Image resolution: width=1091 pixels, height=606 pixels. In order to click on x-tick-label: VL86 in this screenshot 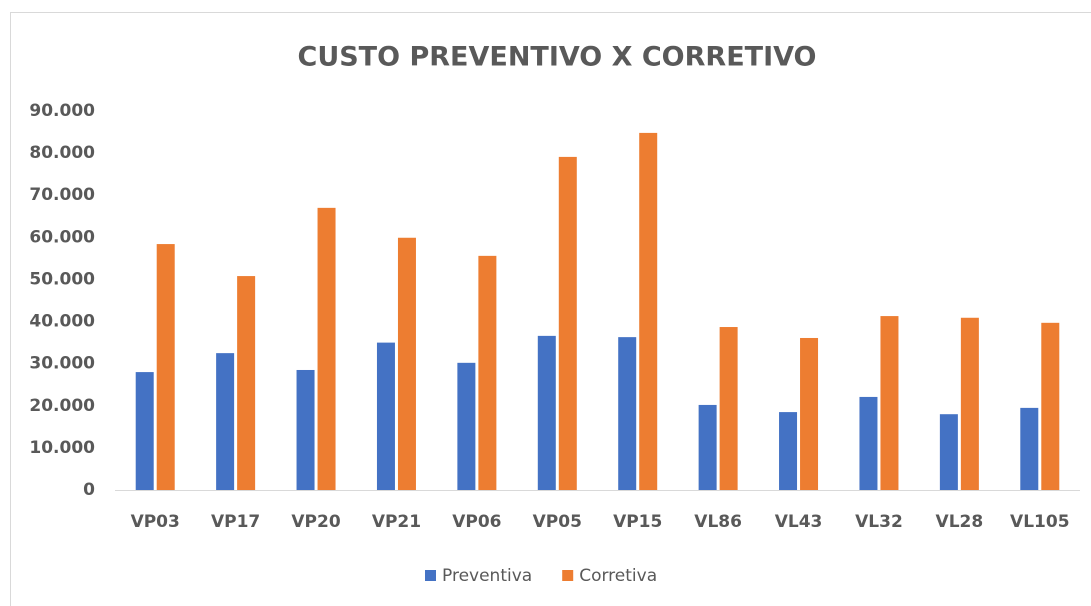, I will do `click(718, 522)`.